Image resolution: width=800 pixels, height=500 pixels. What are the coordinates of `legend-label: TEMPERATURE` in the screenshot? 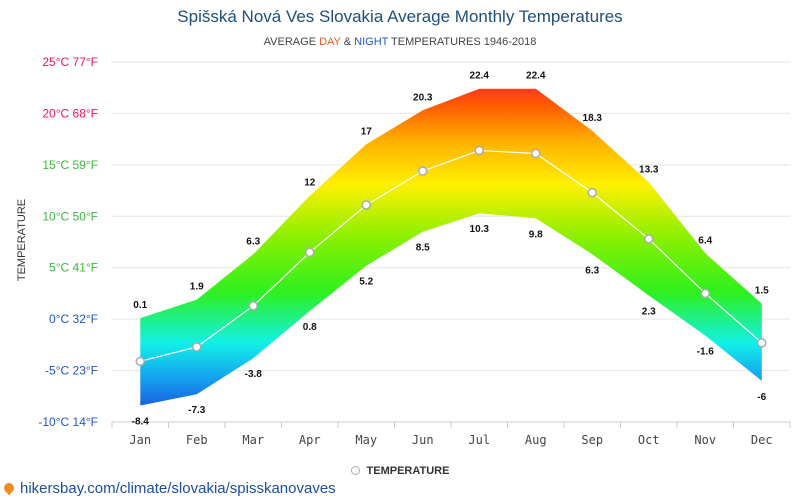 It's located at (408, 471).